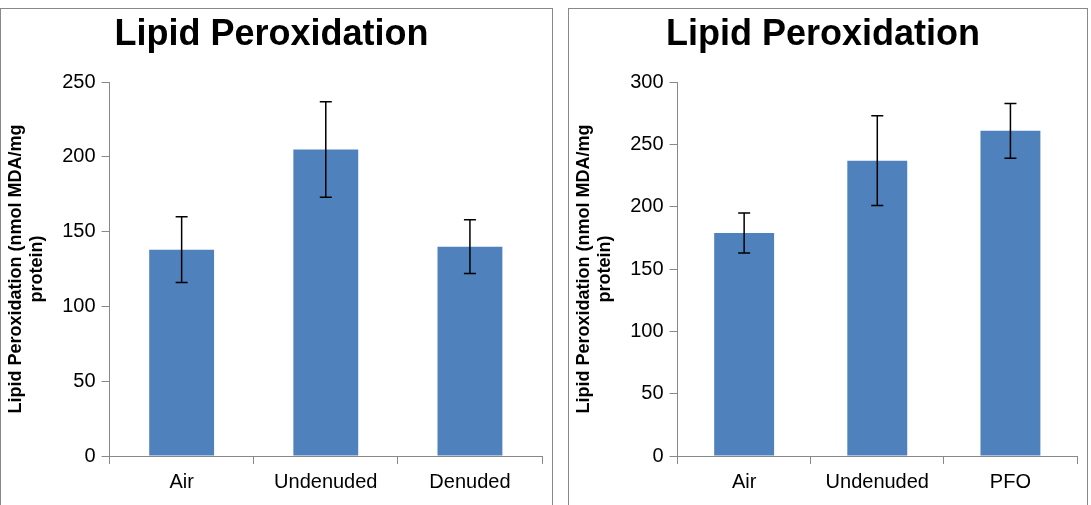  I want to click on x-tick-label: PFO, so click(1010, 480).